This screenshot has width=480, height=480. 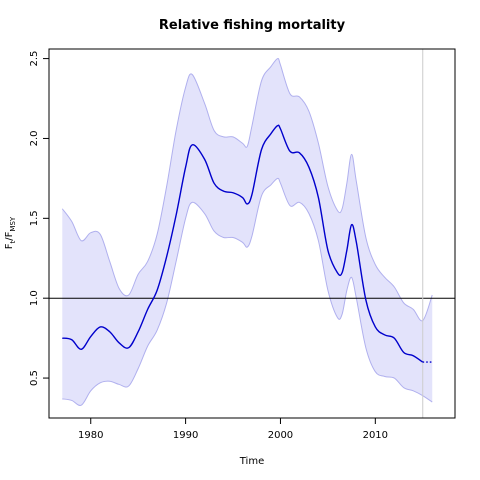 I want to click on x-tick-label: 1990, so click(x=185, y=435).